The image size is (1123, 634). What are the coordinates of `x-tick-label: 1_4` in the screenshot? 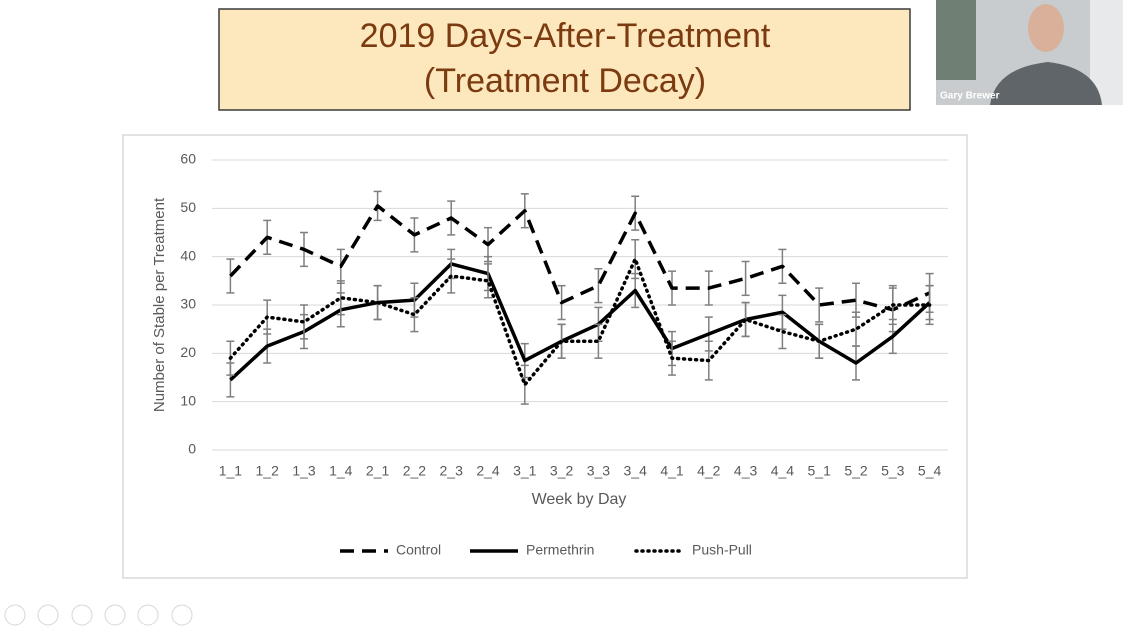 It's located at (341, 471).